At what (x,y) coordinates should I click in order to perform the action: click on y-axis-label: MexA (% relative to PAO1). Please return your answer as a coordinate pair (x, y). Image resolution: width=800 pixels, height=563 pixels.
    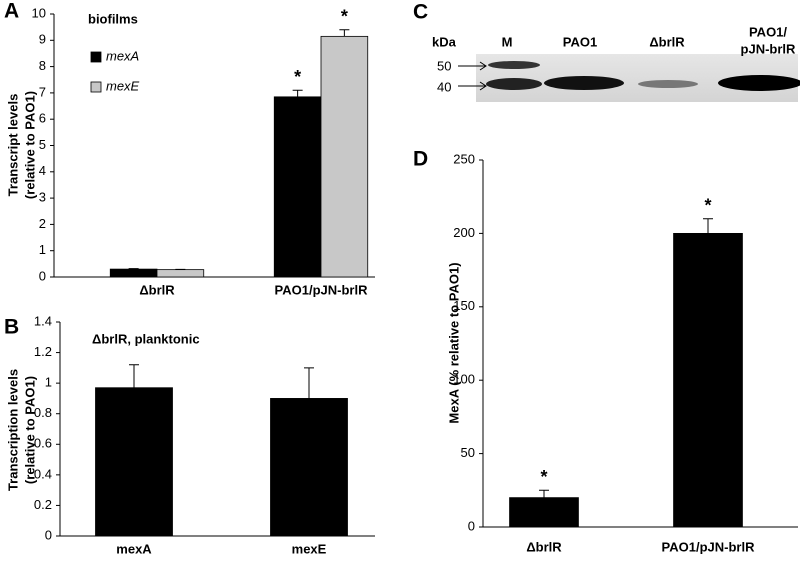
    Looking at the image, I should click on (453, 342).